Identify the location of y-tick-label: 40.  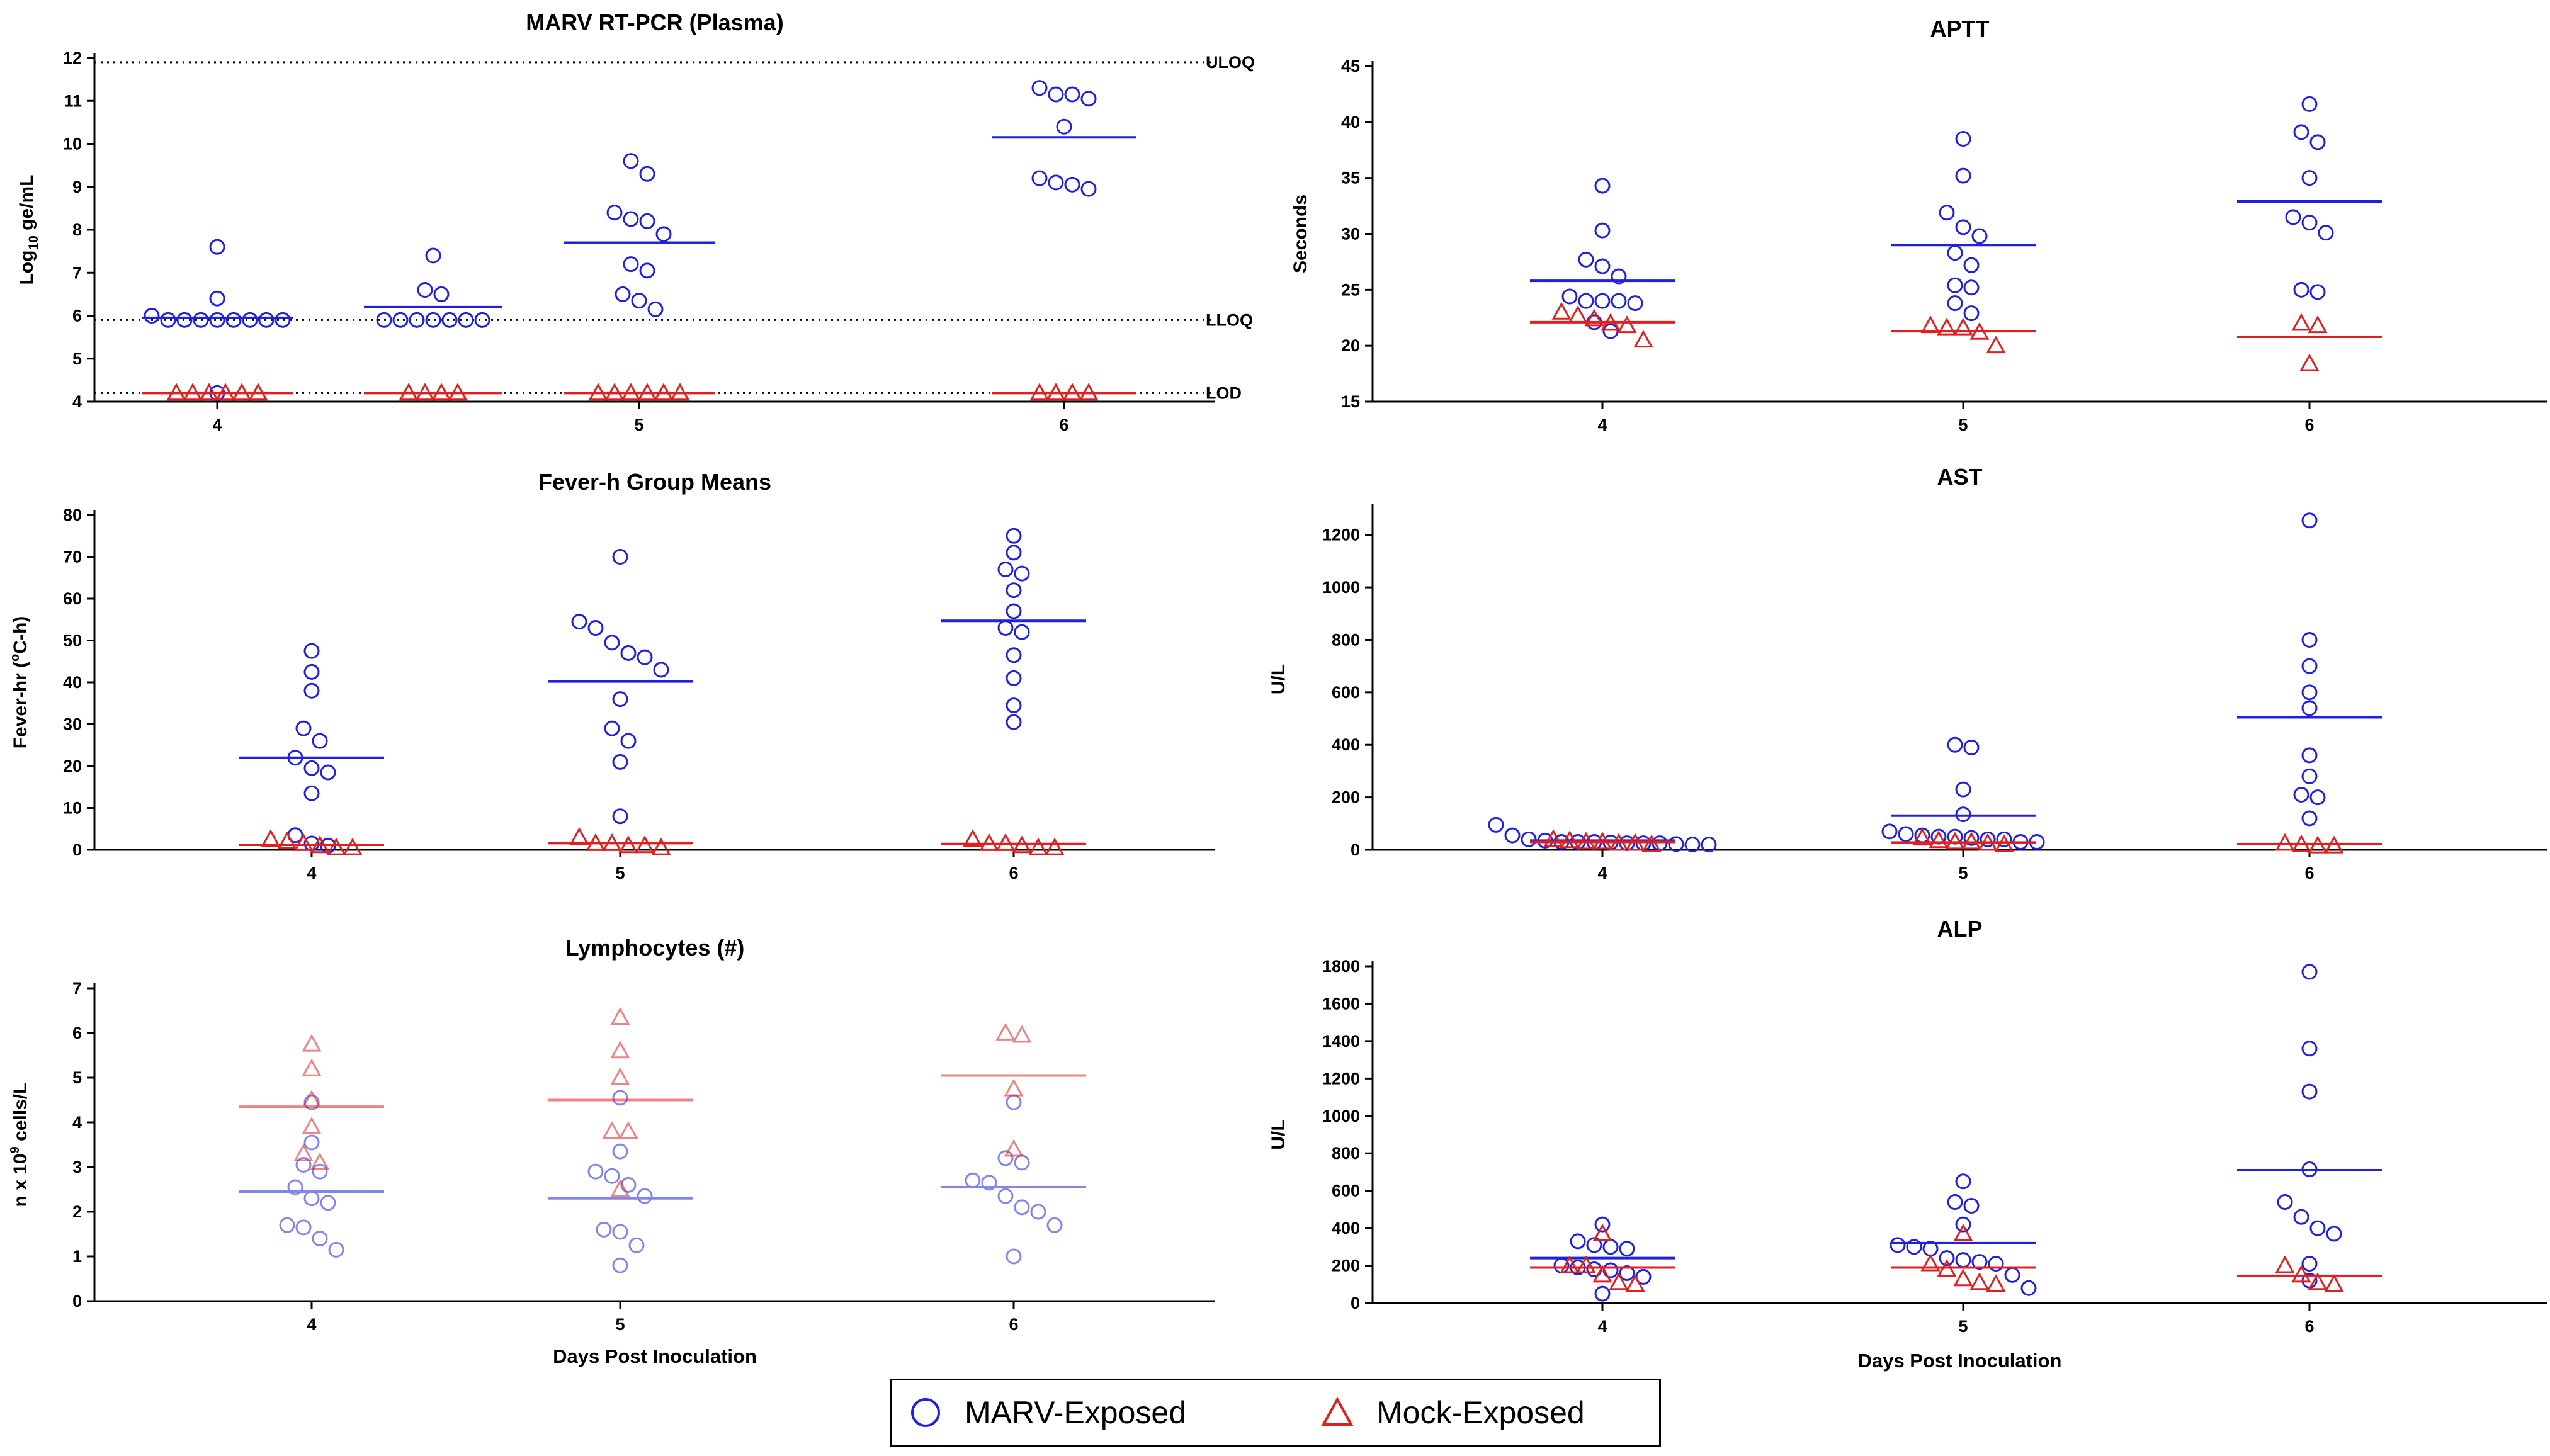
(72, 682).